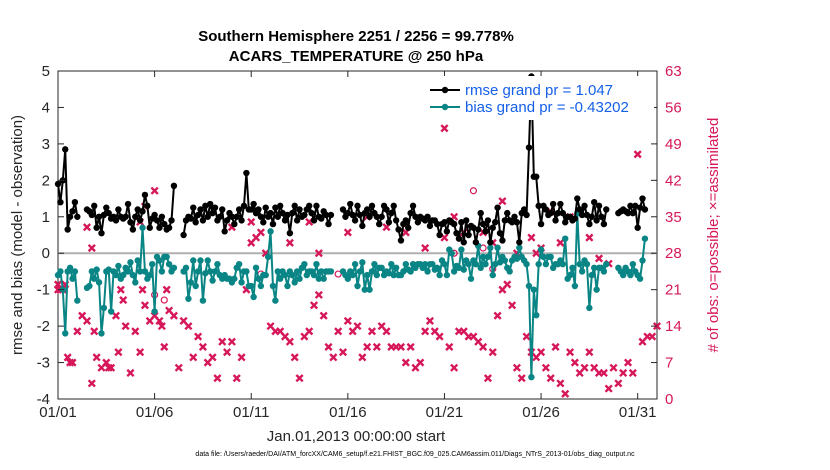  What do you see at coordinates (541, 412) in the screenshot?
I see `x-tick-label: 01/26` at bounding box center [541, 412].